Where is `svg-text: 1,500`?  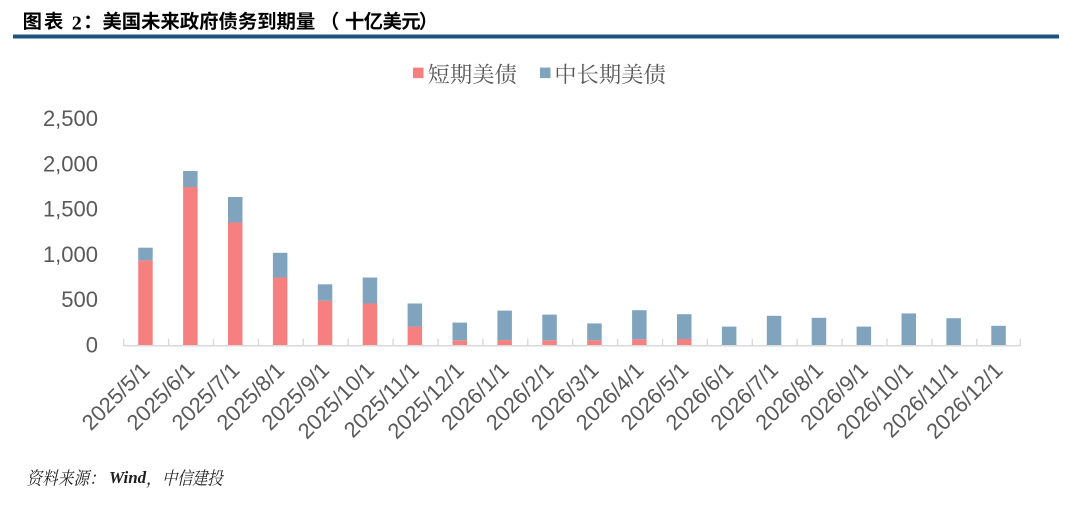 svg-text: 1,500 is located at coordinates (70, 209).